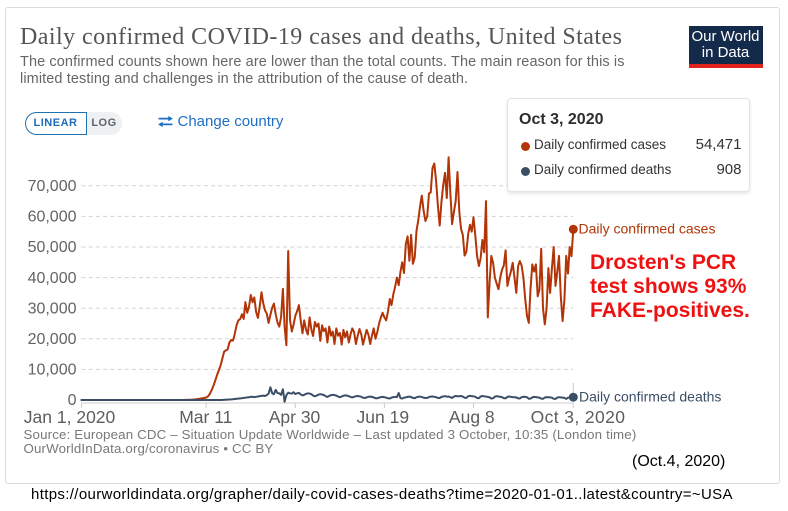 Image resolution: width=788 pixels, height=511 pixels. Describe the element at coordinates (383, 417) in the screenshot. I see `svg-text: Jun 19` at that location.